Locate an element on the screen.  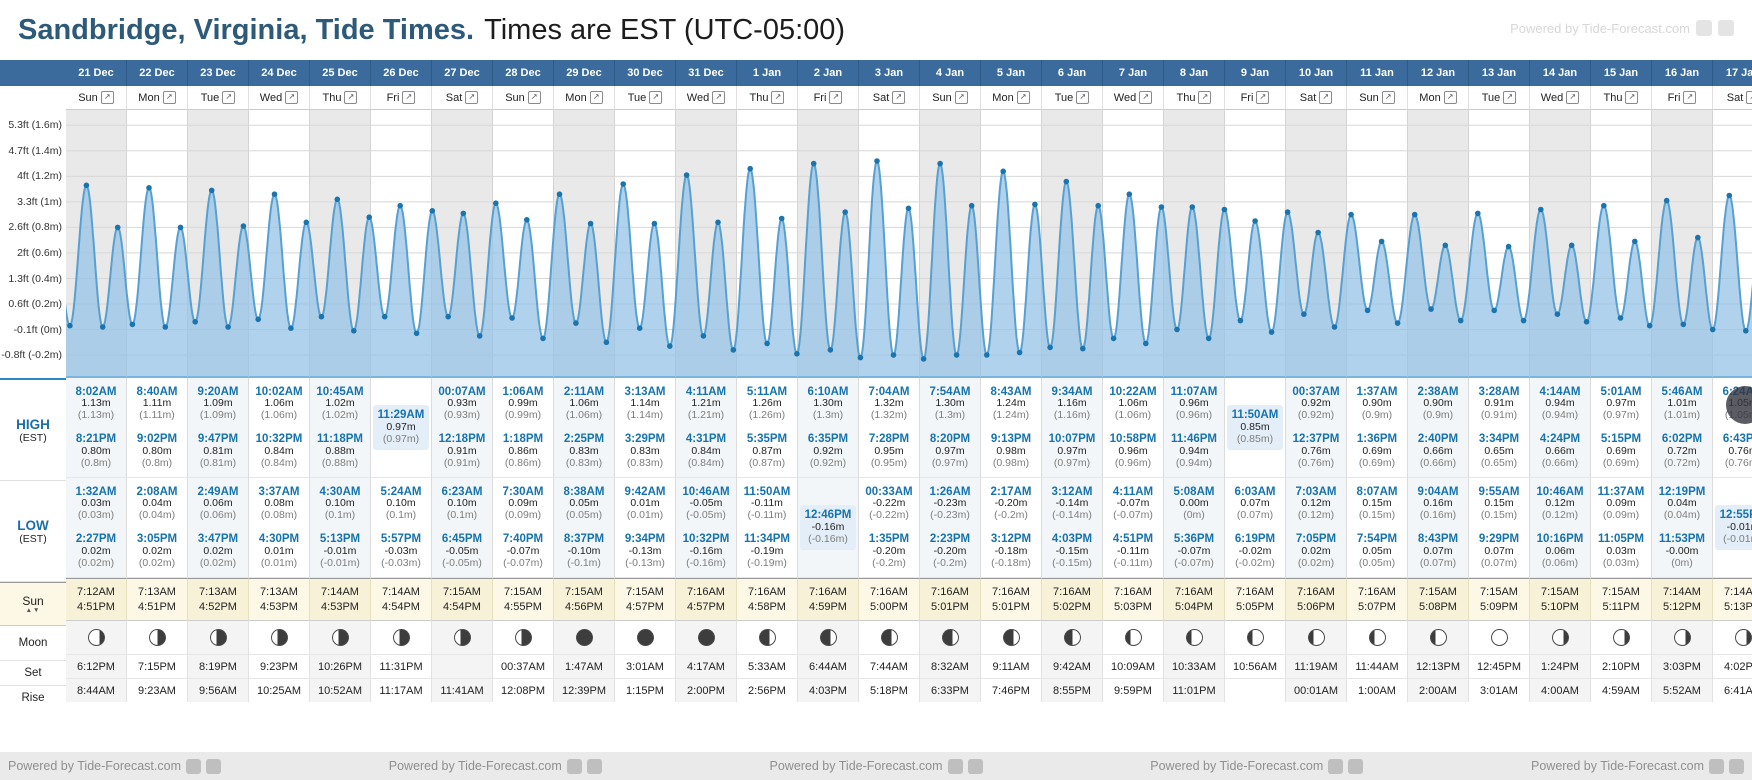
moon-cell is located at coordinates (462, 637).